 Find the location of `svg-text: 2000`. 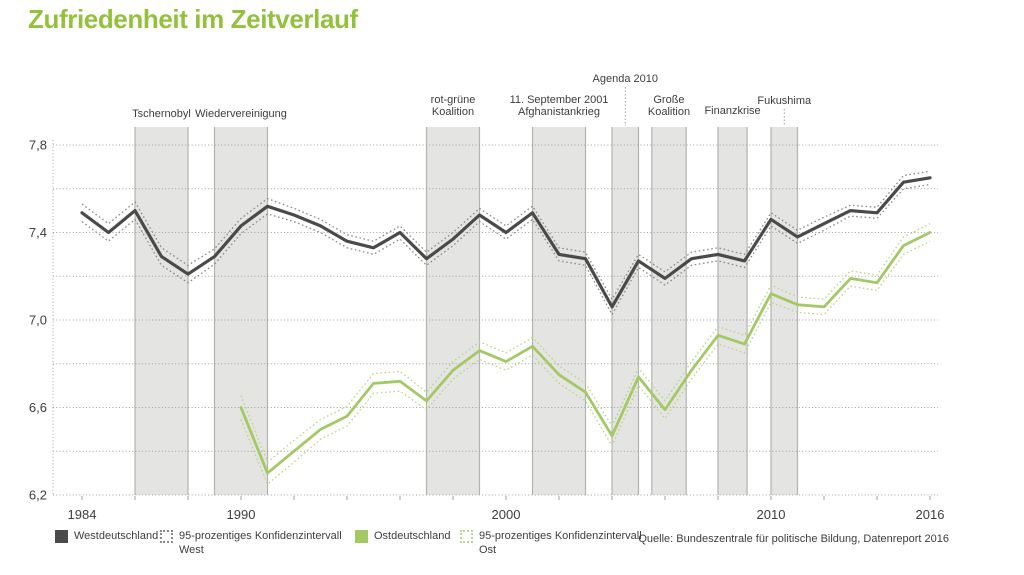

svg-text: 2000 is located at coordinates (506, 514).